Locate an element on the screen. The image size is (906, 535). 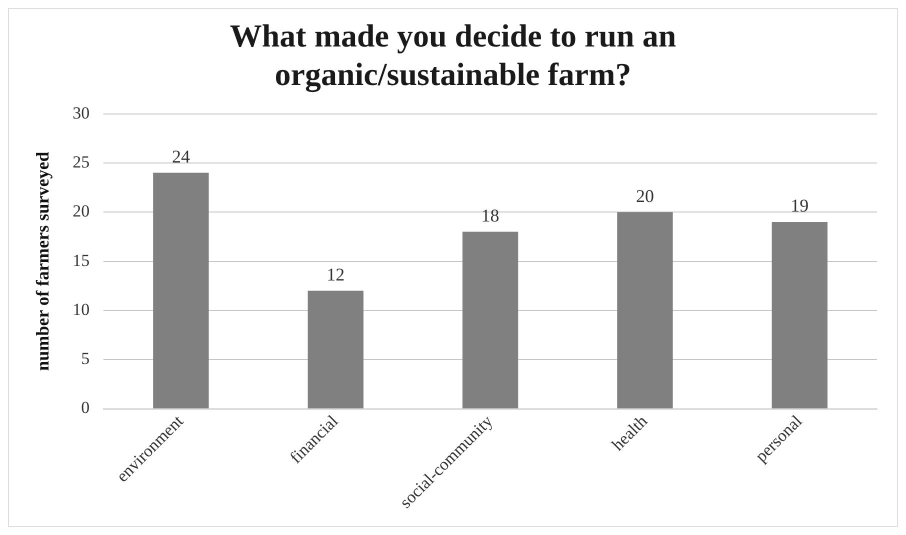
data-label: 20 is located at coordinates (645, 196).